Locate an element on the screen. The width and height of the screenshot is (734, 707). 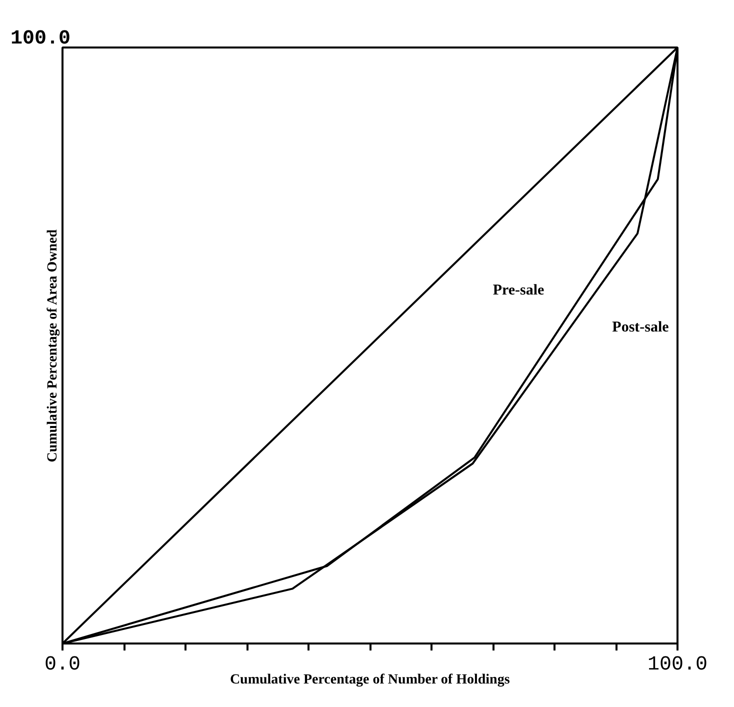
annotation: Pre-sale is located at coordinates (518, 290).